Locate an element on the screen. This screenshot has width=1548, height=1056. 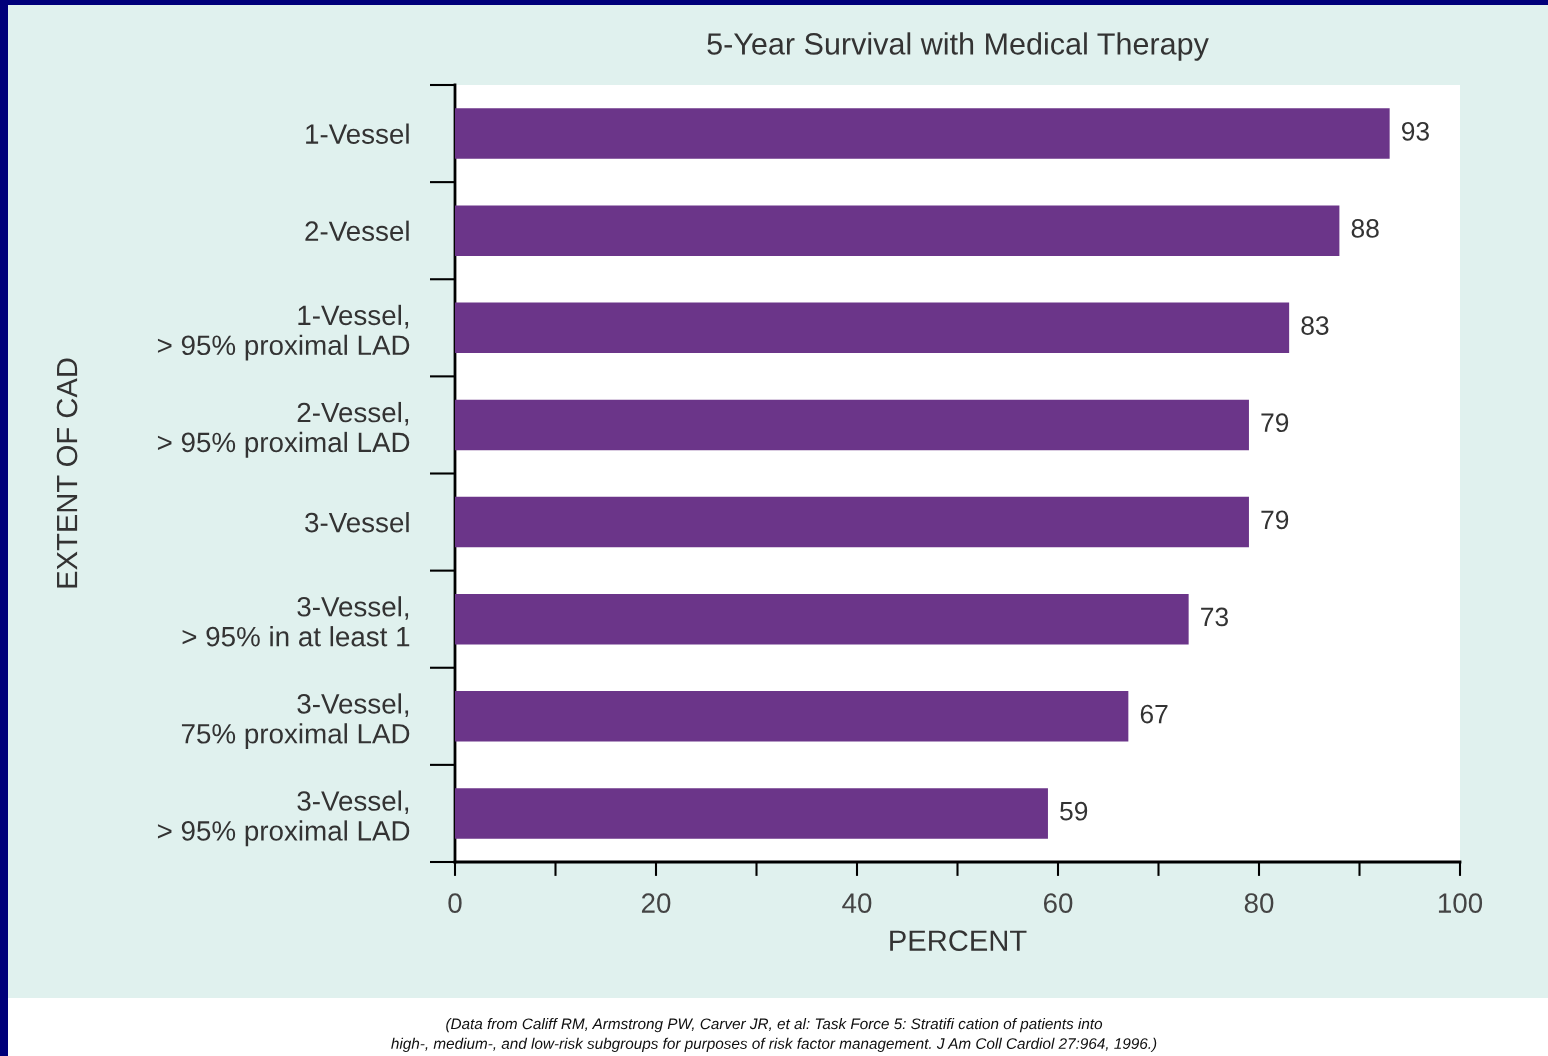
data-label: 73 is located at coordinates (1214, 617).